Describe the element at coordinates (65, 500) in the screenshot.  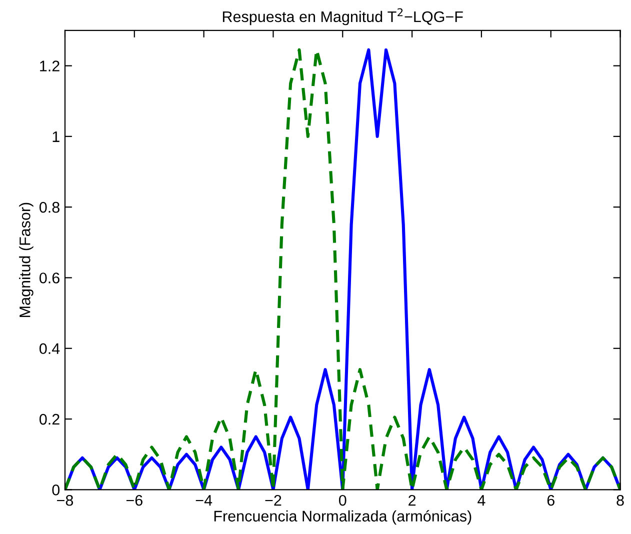
I see `x-tick-label: −8` at that location.